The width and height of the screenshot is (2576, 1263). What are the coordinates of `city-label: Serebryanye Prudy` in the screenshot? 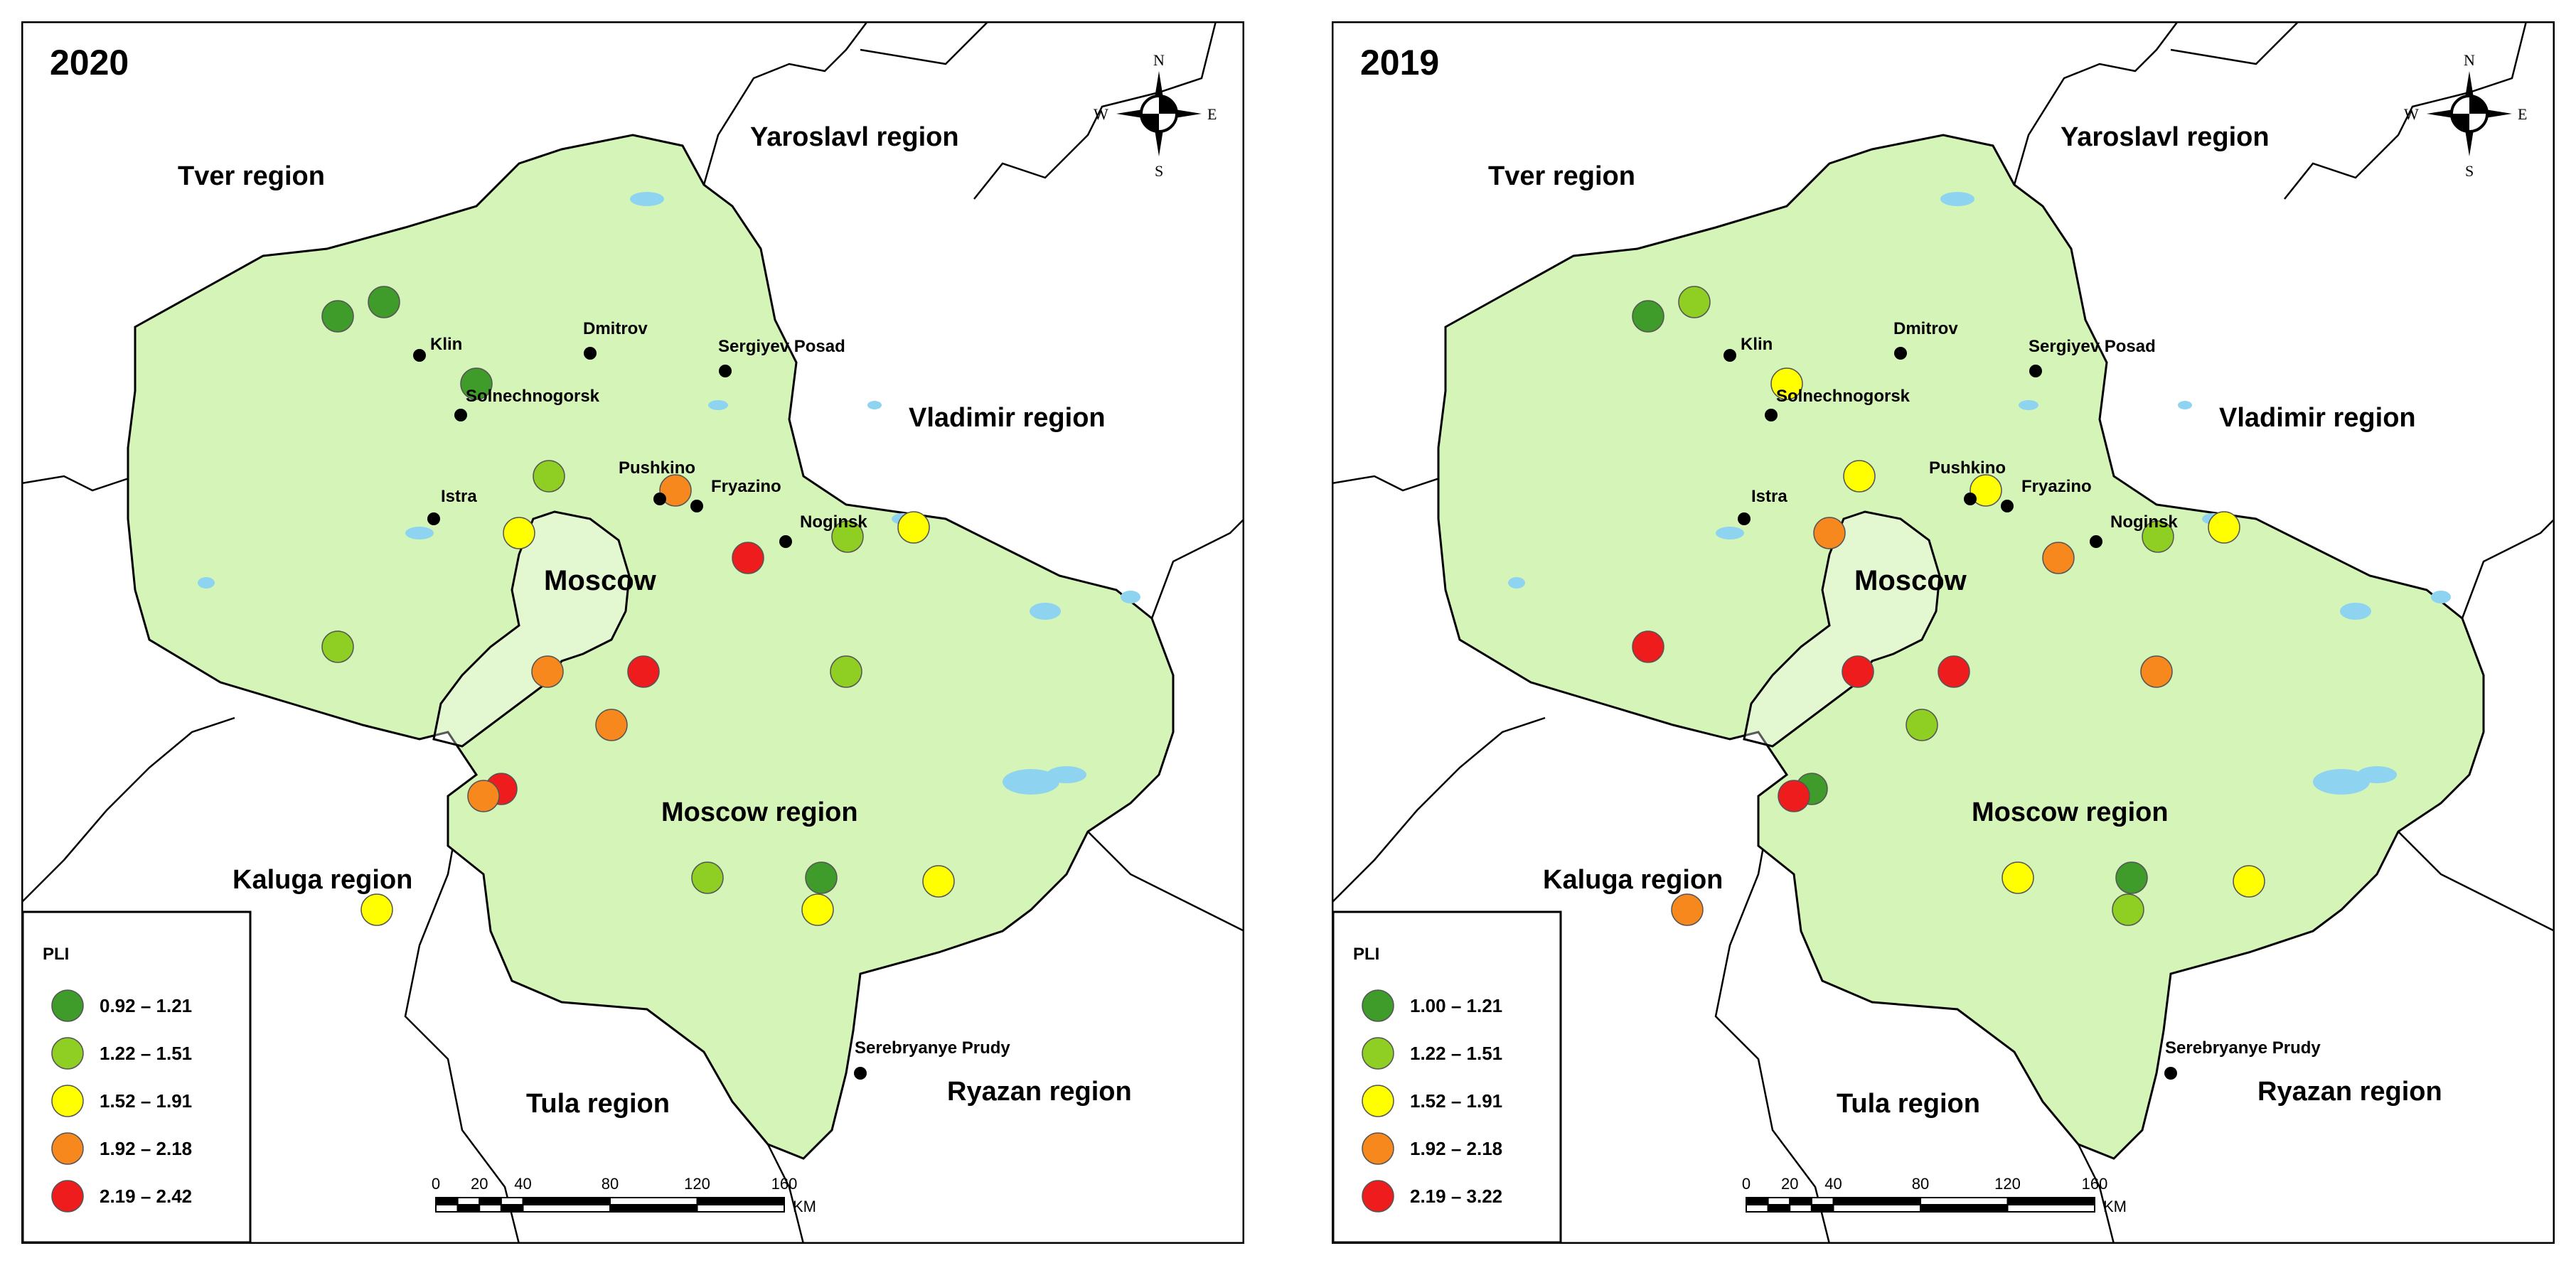 It's located at (2243, 1048).